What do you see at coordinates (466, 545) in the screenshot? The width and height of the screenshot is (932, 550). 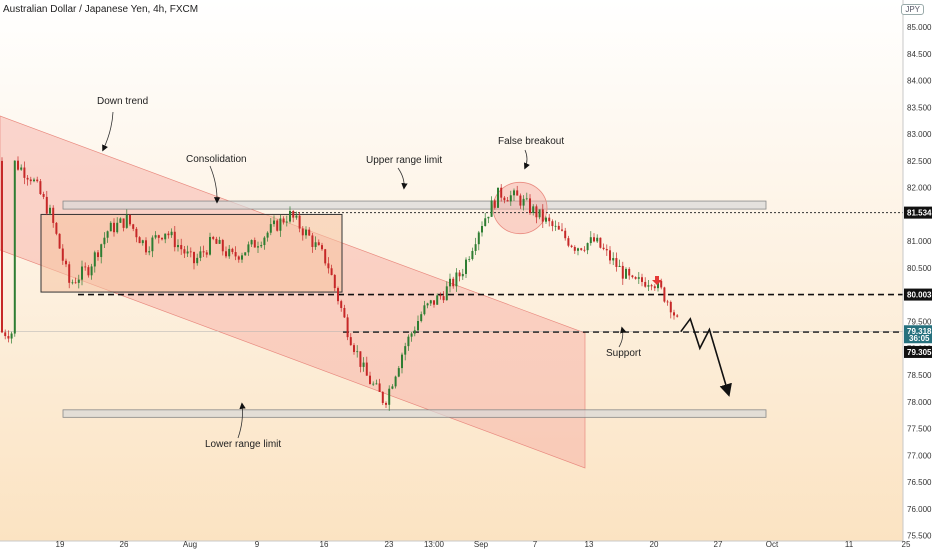 I see `time-axis` at bounding box center [466, 545].